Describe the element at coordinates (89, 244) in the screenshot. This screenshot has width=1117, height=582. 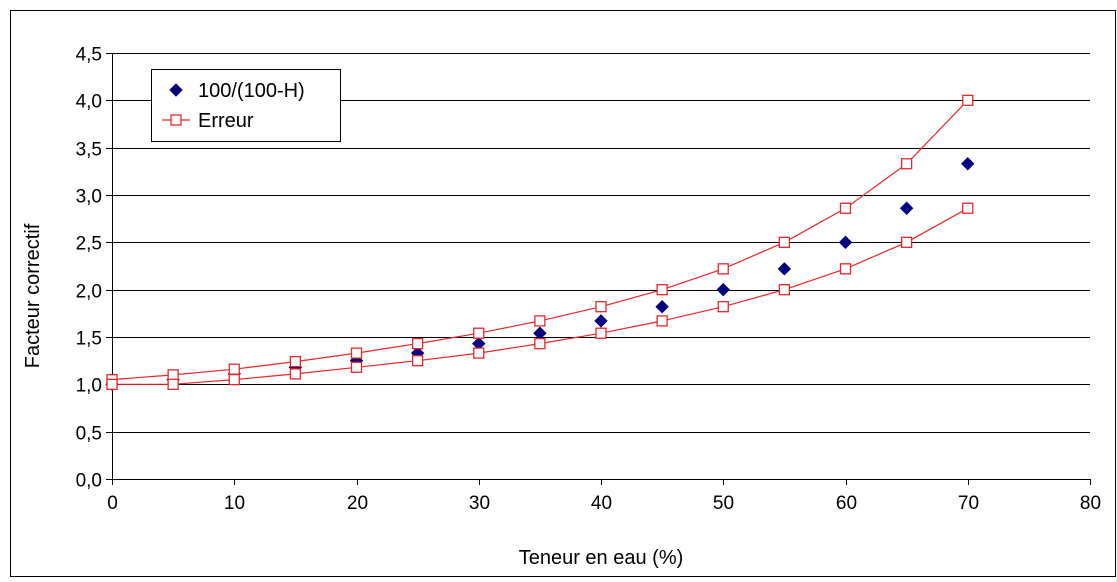
I see `y-tick-label: 2,5` at that location.